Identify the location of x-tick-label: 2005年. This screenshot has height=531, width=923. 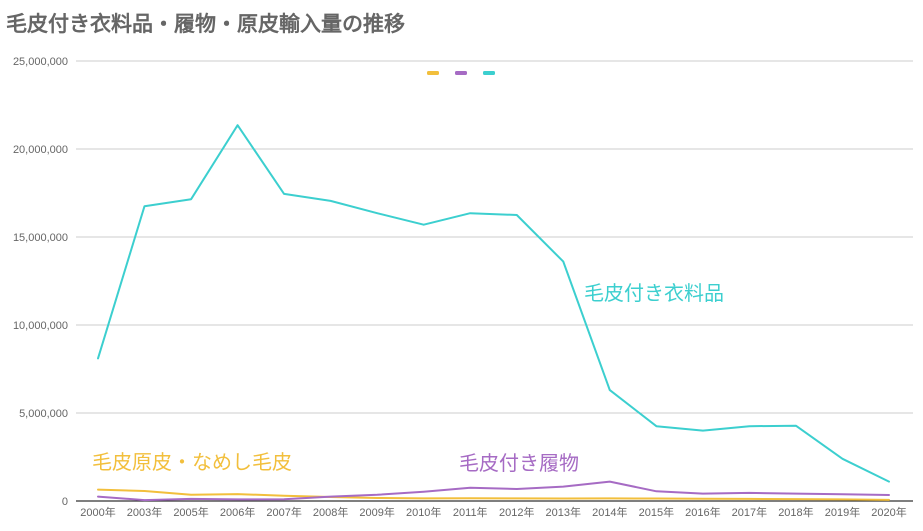
(190, 512).